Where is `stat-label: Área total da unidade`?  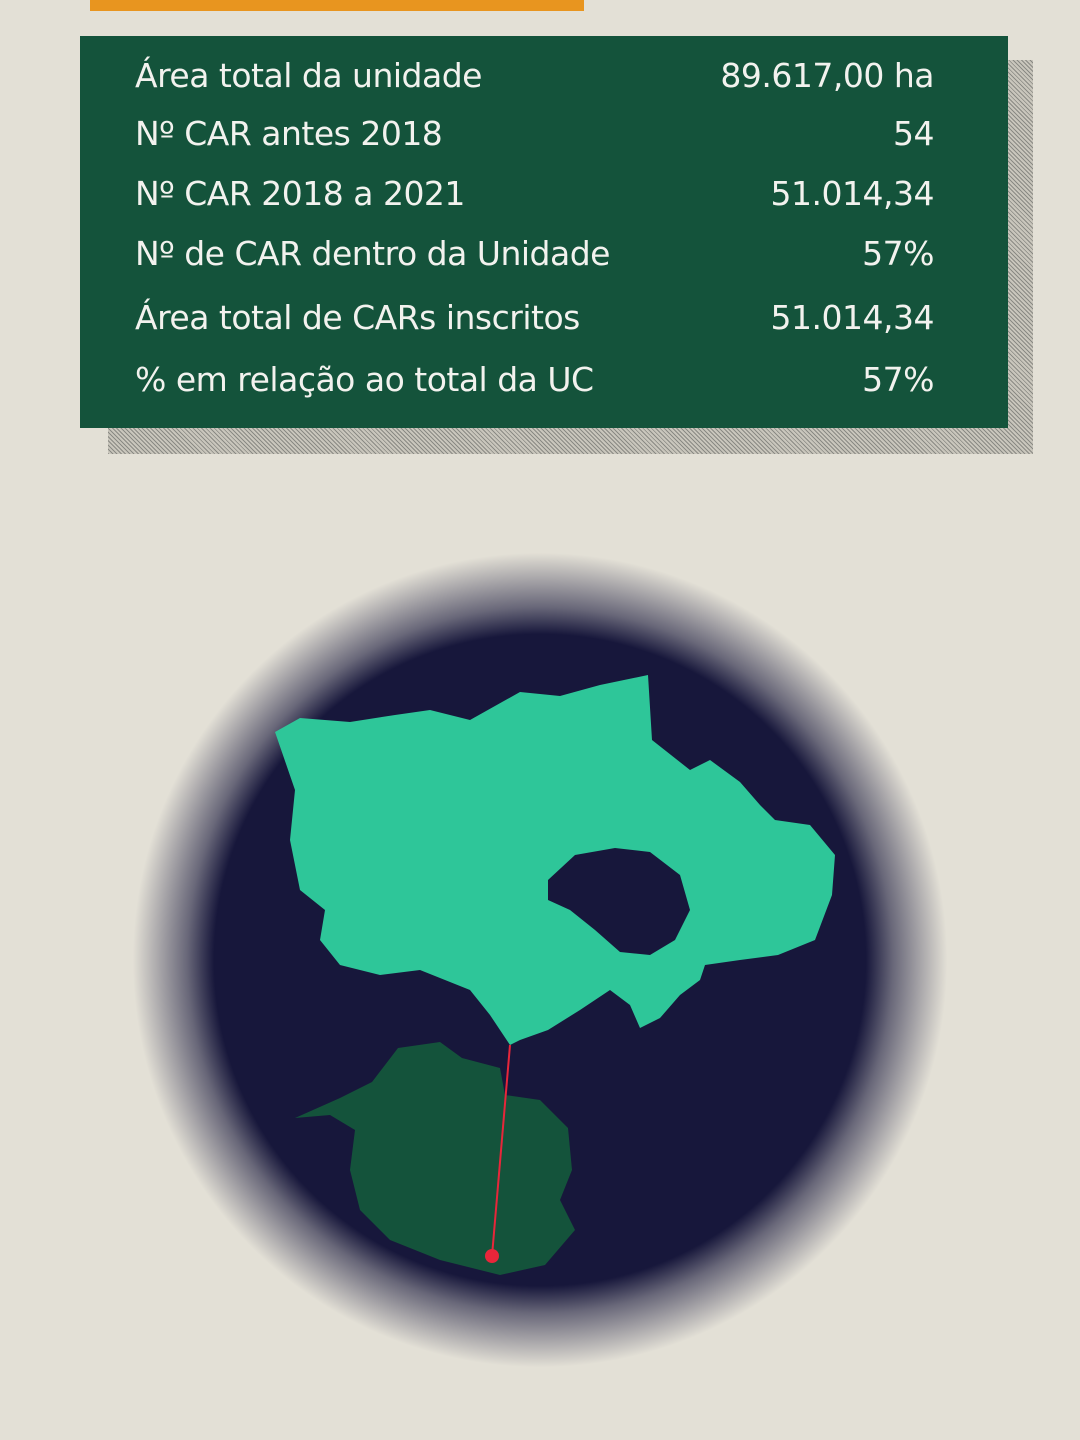
stat-label: Área total da unidade is located at coordinates (308, 75).